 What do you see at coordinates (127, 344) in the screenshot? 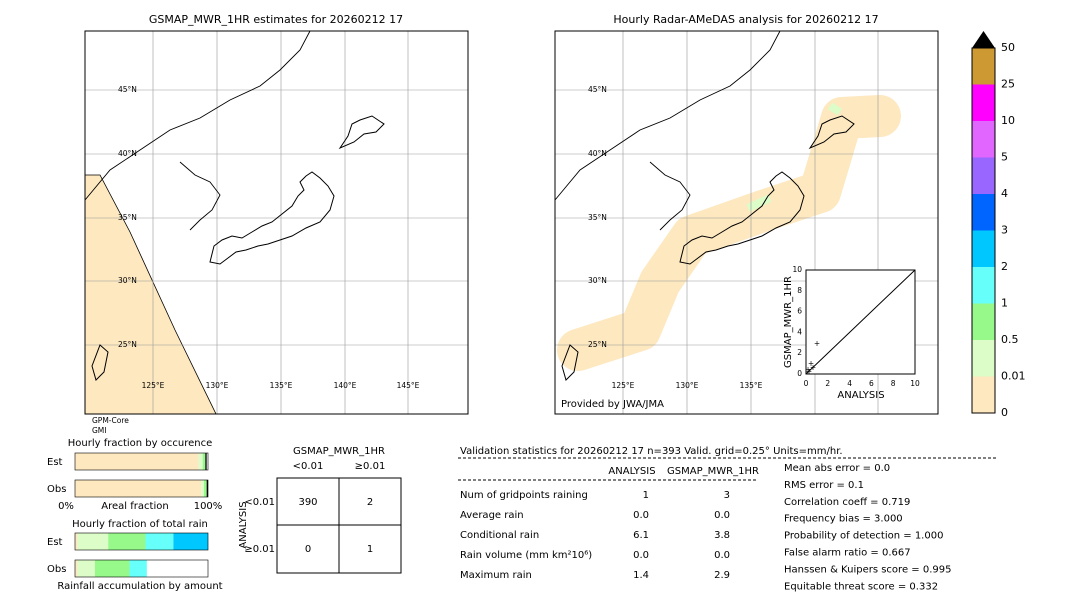
I see `lat-label: 25°N` at bounding box center [127, 344].